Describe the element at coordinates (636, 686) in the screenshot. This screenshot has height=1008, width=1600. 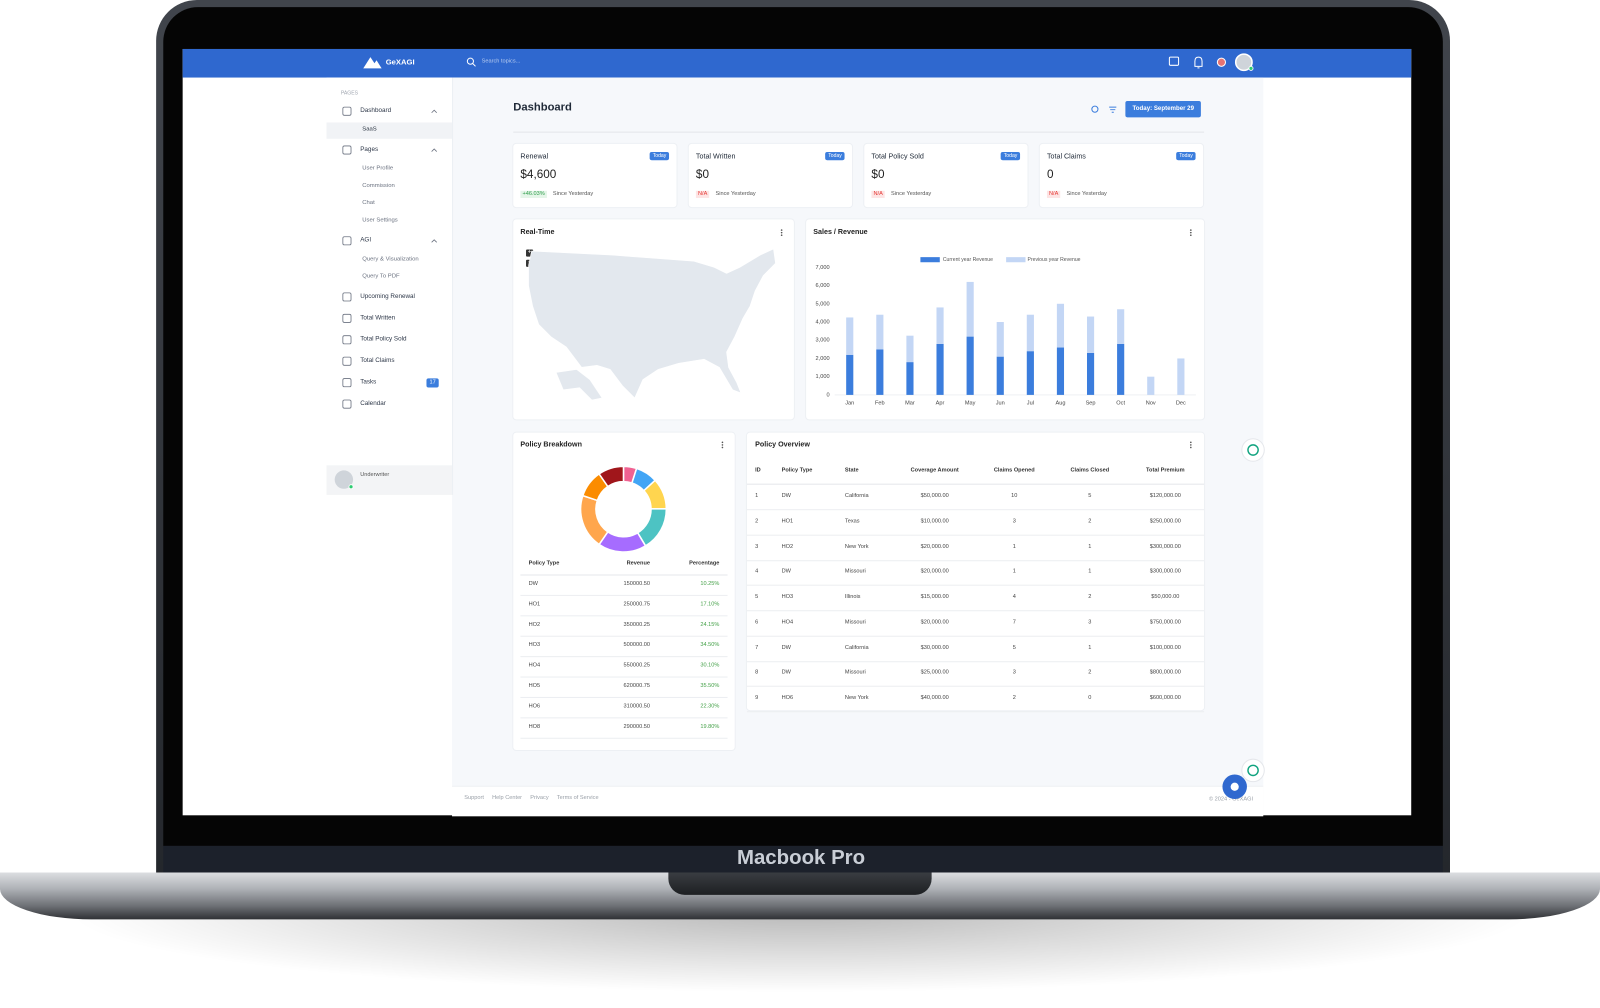
I see `table-cell: 620000.75` at that location.